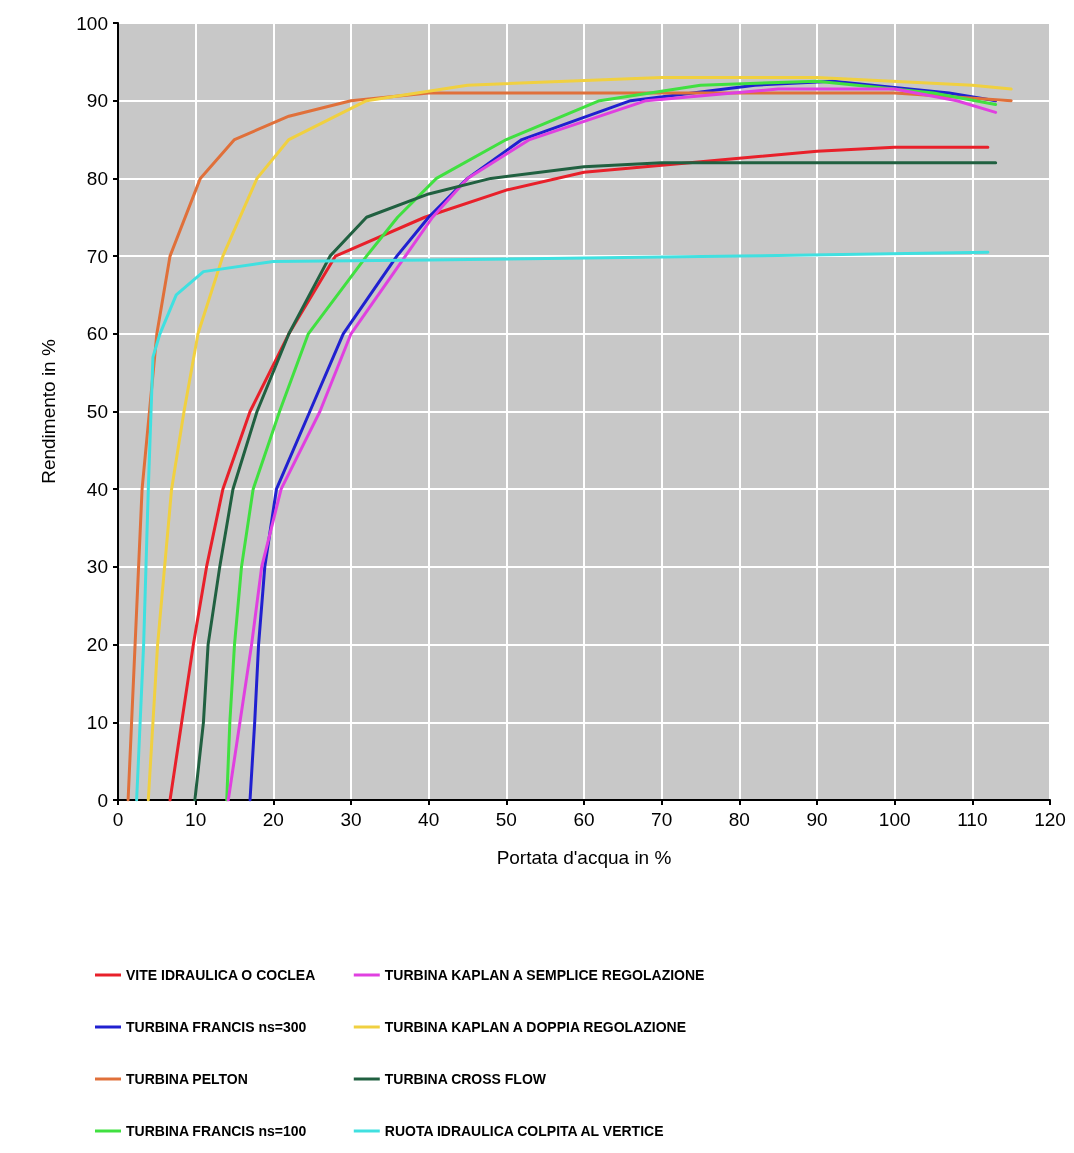 This screenshot has width=1074, height=1153. Describe the element at coordinates (92, 23) in the screenshot. I see `y-tick-label: 100` at that location.